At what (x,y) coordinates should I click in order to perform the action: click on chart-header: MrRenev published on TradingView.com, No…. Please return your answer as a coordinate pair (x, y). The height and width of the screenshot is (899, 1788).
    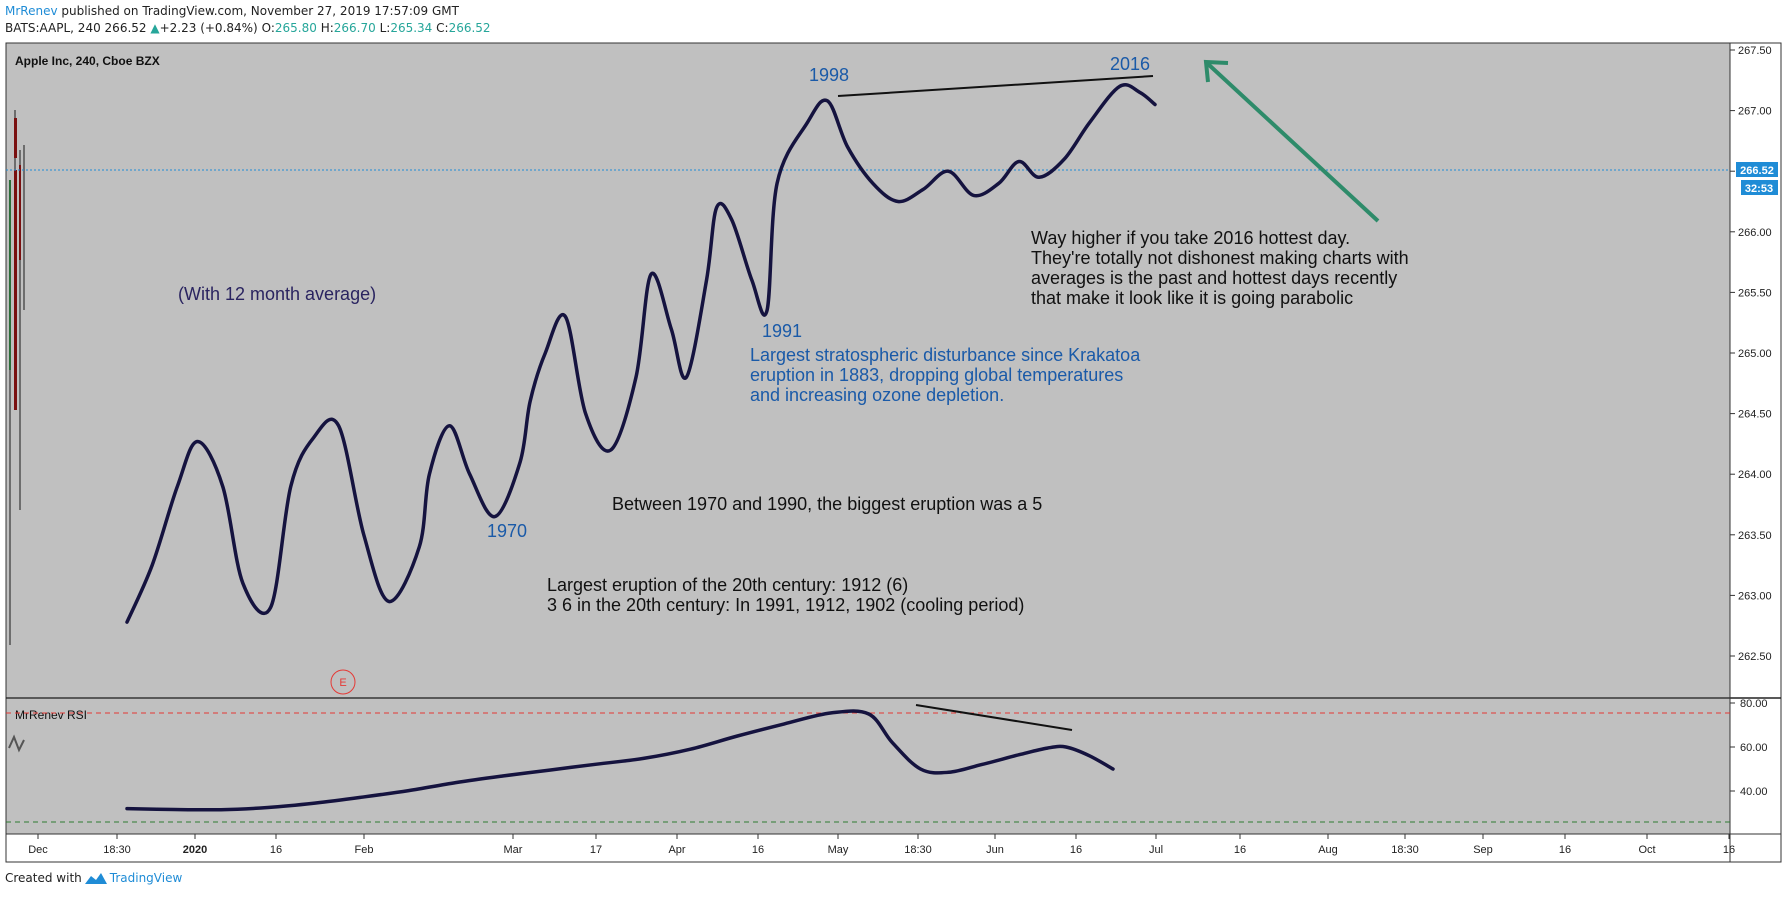
    Looking at the image, I should click on (248, 20).